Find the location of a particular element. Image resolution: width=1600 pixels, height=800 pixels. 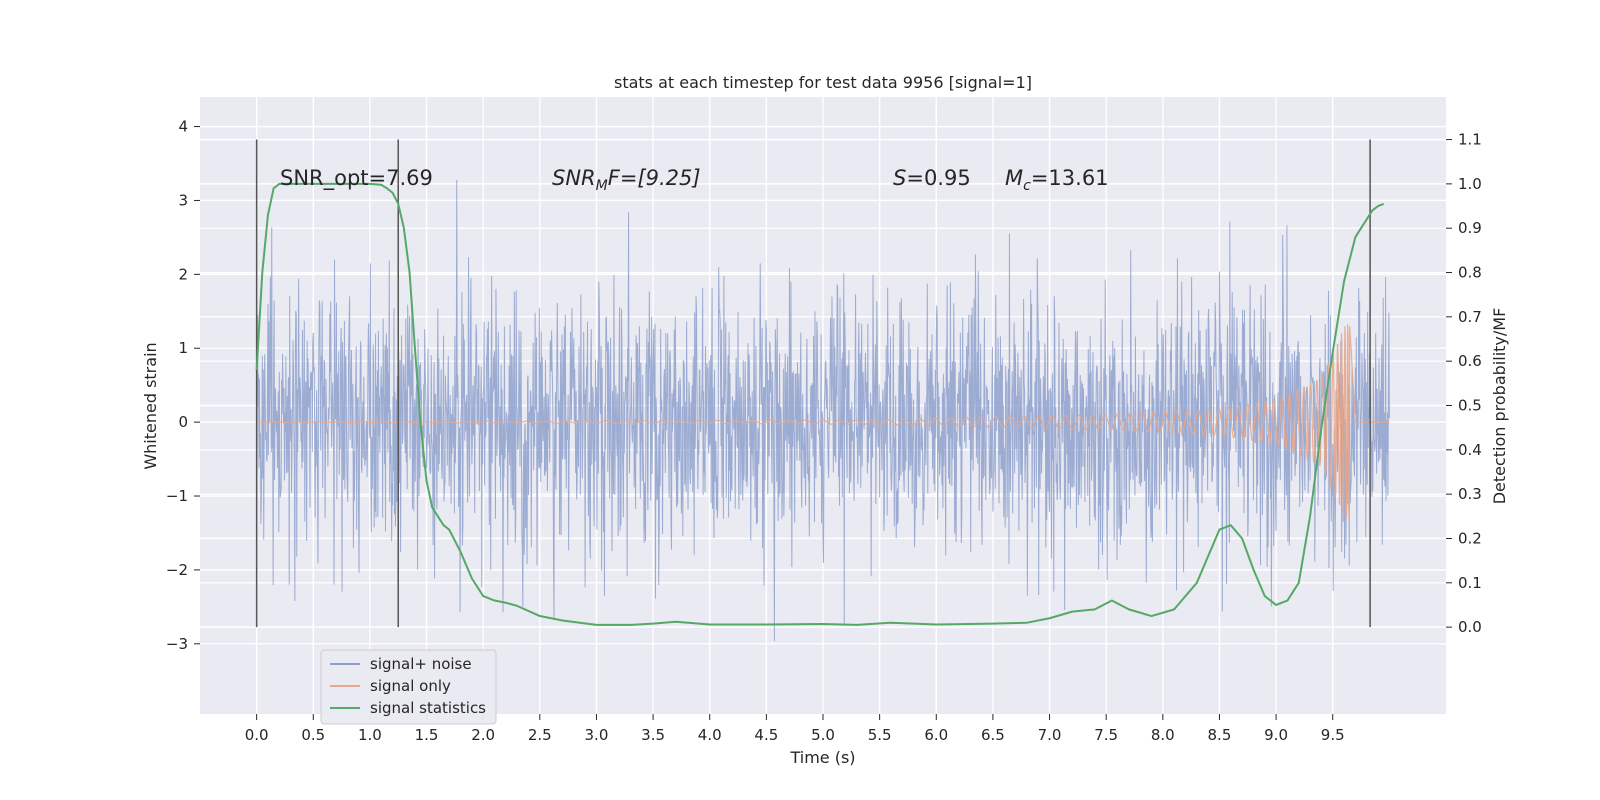

annotation-snr-mf: SNRMF=[9.25] is located at coordinates (626, 180).